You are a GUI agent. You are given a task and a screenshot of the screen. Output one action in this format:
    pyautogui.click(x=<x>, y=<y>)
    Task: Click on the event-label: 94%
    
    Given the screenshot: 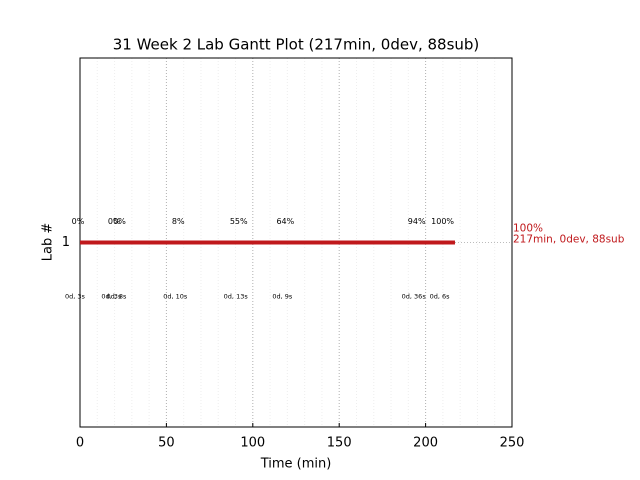 What is the action you would take?
    pyautogui.click(x=417, y=221)
    